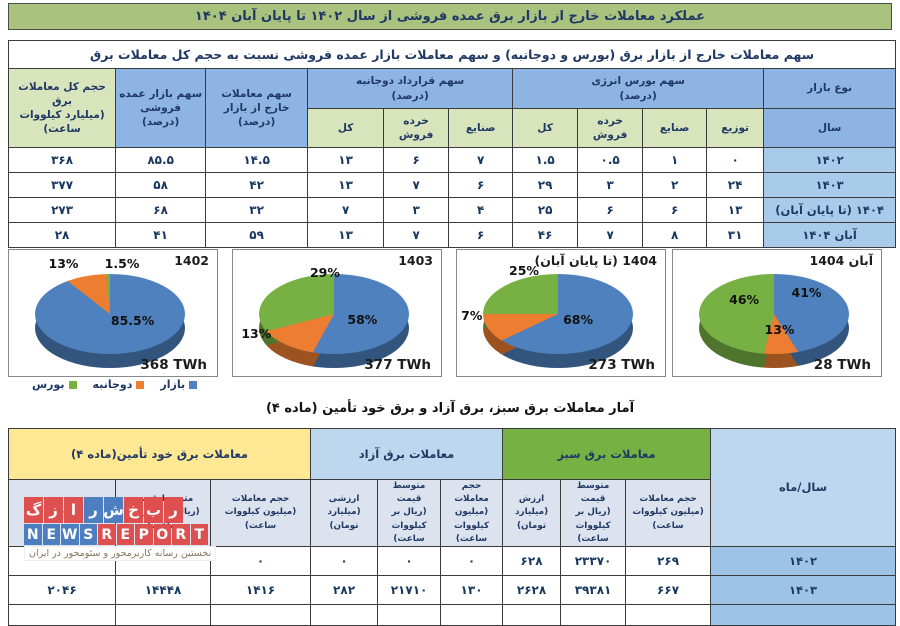 The height and width of the screenshot is (626, 900). Describe the element at coordinates (472, 513) in the screenshot. I see `subcol-3: حجم معاملات (میلیون کیلووات ساعت)` at that location.